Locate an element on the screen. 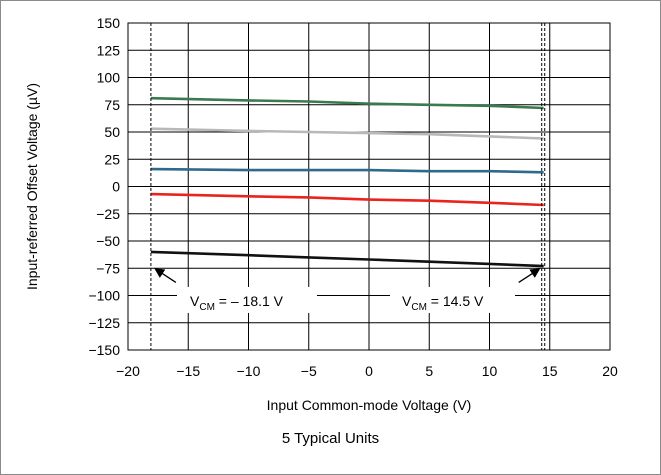 The image size is (661, 475). x-tick-label: −10 is located at coordinates (249, 371).